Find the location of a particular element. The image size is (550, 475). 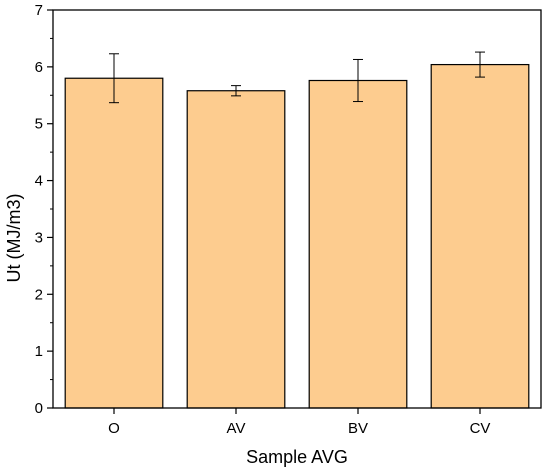

x-tick-label-bv: BV is located at coordinates (358, 428).